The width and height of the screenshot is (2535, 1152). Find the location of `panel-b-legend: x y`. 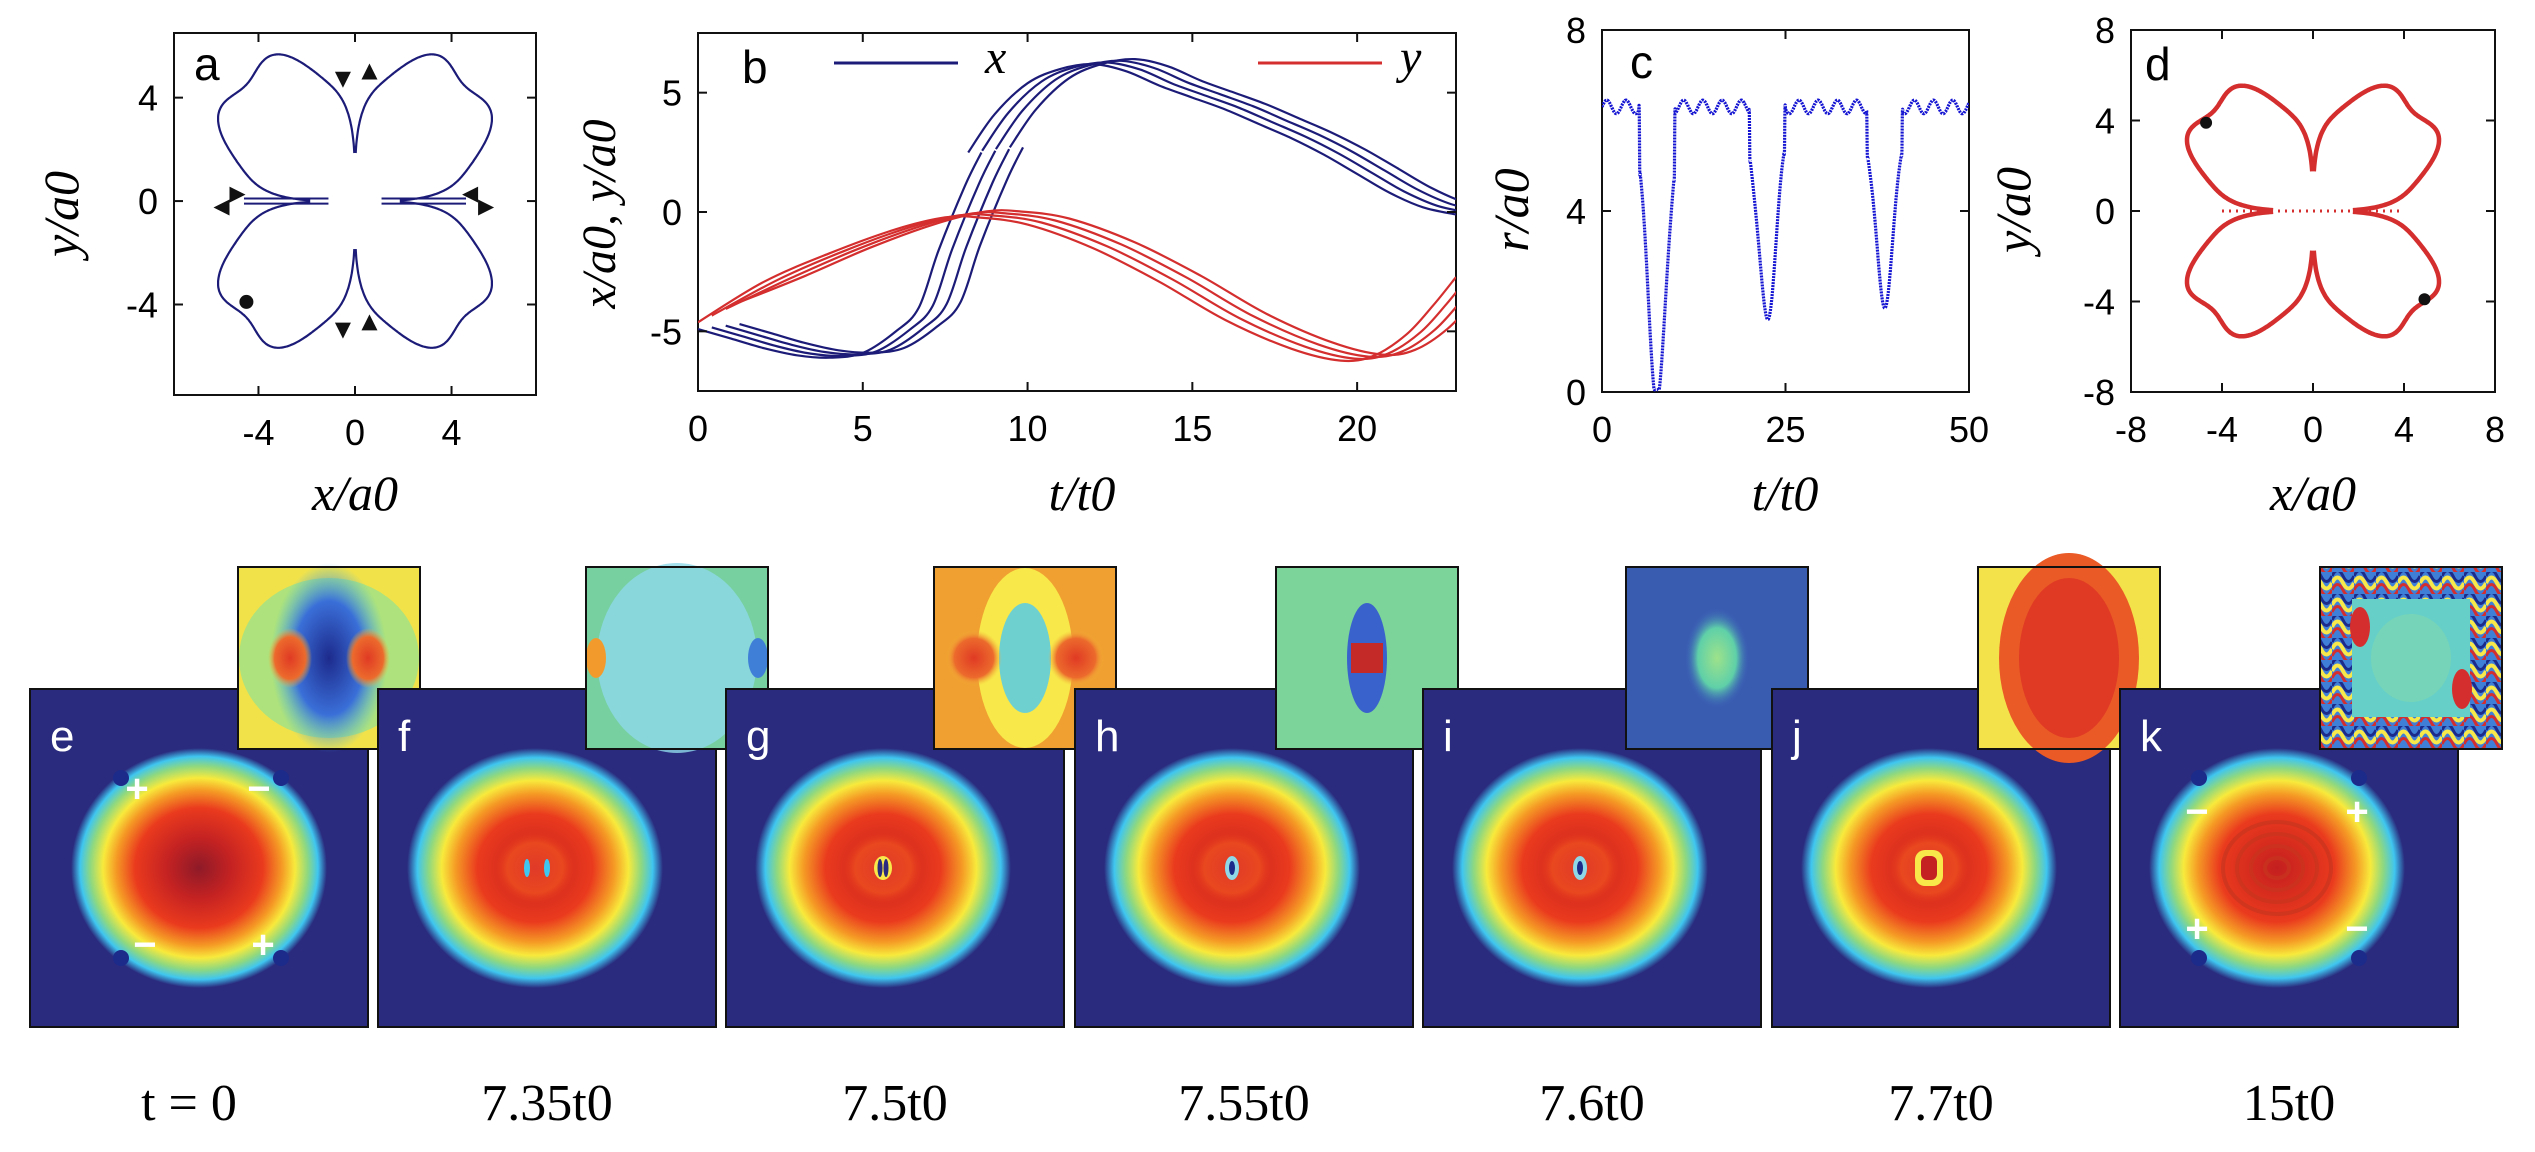

panel-b-legend: x y is located at coordinates (1128, 57).